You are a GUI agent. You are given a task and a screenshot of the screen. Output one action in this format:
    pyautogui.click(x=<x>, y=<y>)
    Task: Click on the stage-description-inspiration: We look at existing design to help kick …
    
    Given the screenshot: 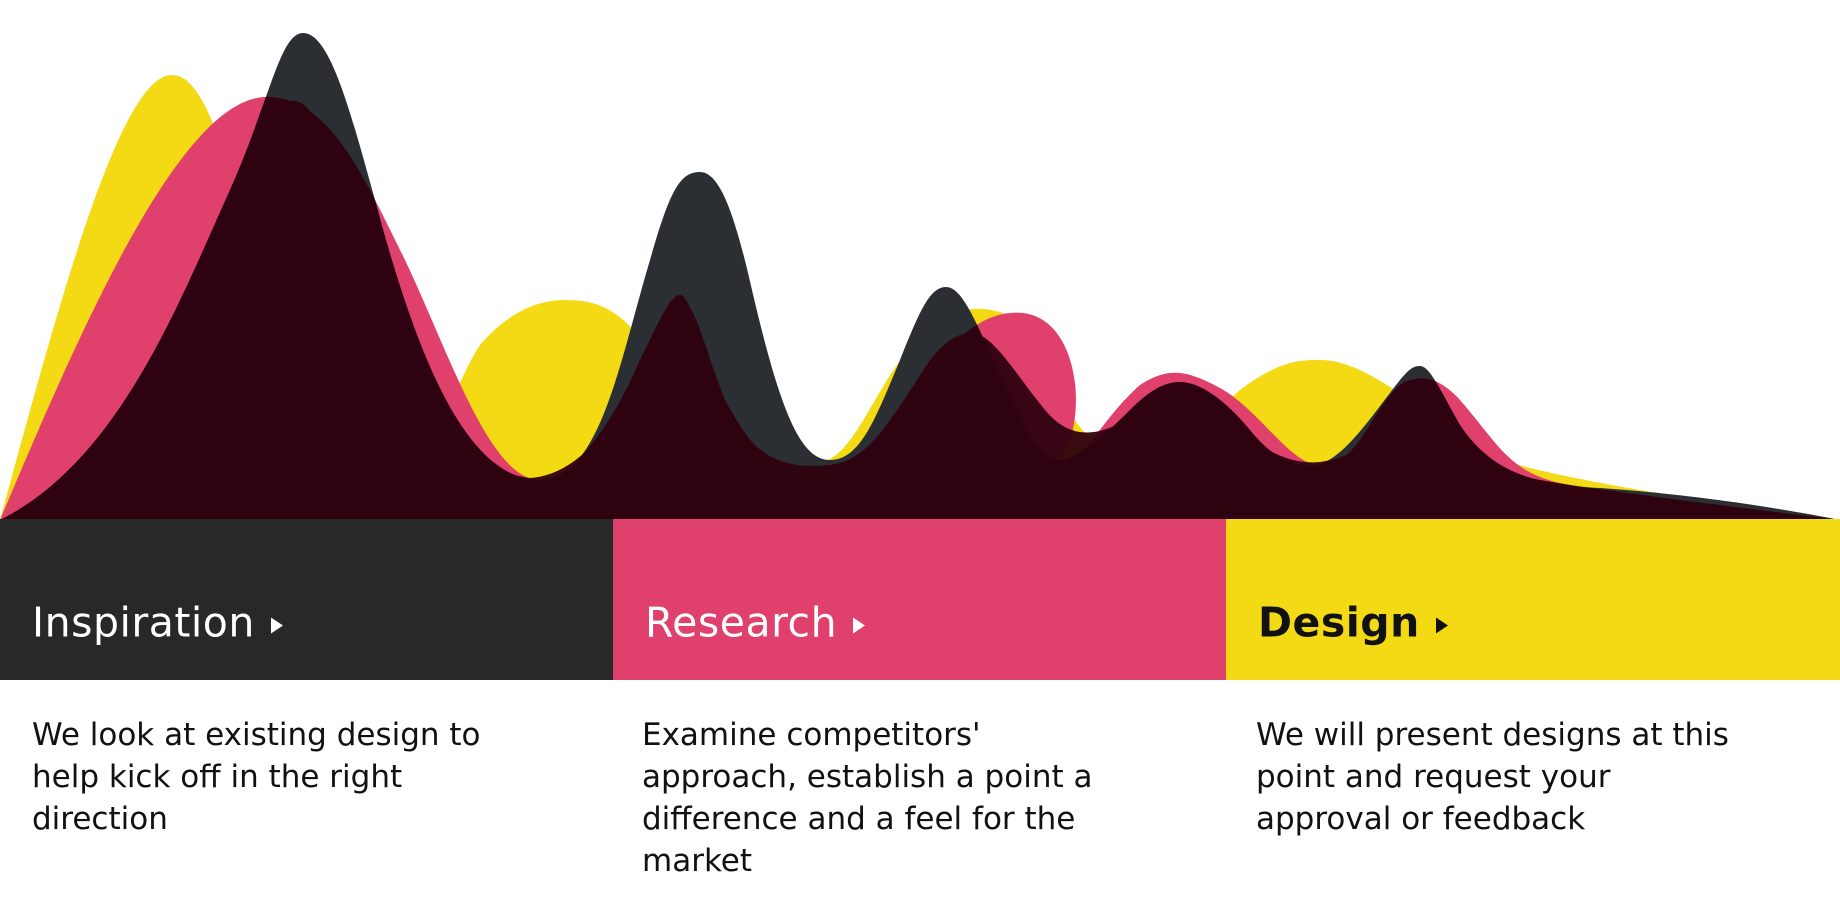 What is the action you would take?
    pyautogui.click(x=256, y=777)
    